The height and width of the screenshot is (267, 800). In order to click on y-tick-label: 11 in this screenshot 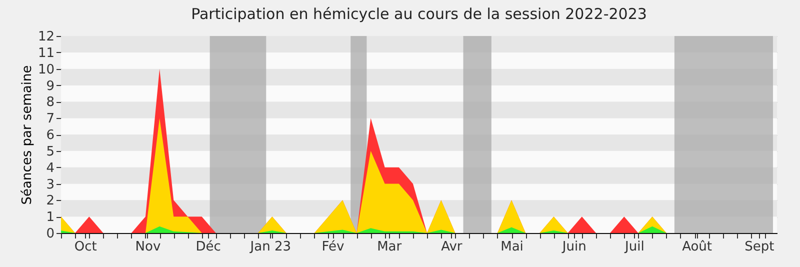, I will do `click(46, 53)`.